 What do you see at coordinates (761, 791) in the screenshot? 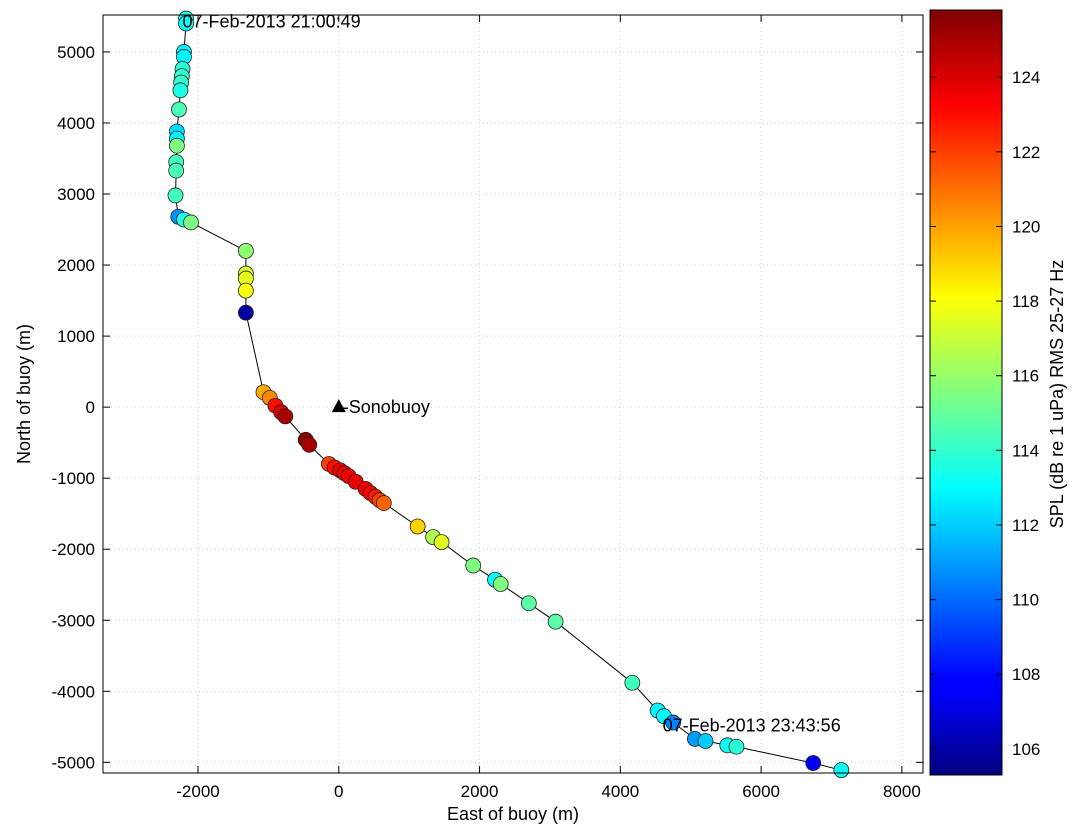
I see `x-tick-label: 6000` at bounding box center [761, 791].